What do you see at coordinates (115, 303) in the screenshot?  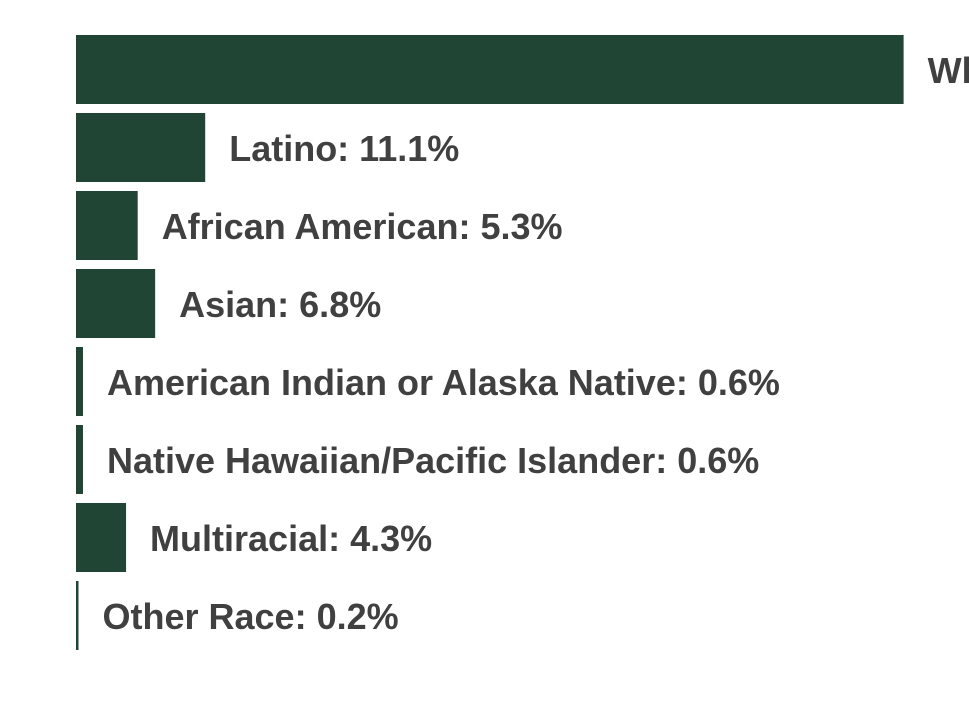 I see `bar-asian` at bounding box center [115, 303].